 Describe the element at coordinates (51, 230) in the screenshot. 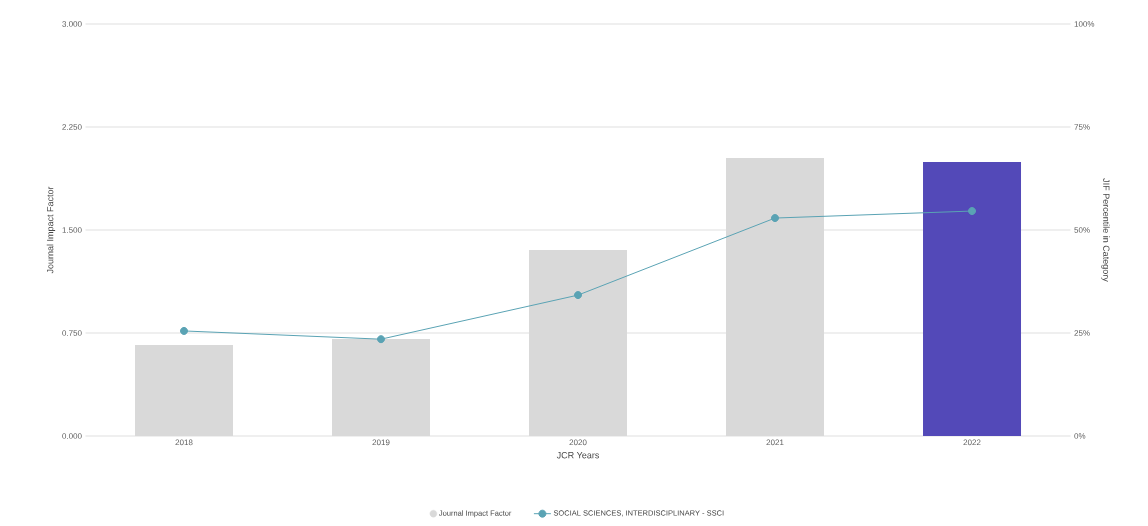

I see `y-axis-title: Journal Impact Factor` at that location.